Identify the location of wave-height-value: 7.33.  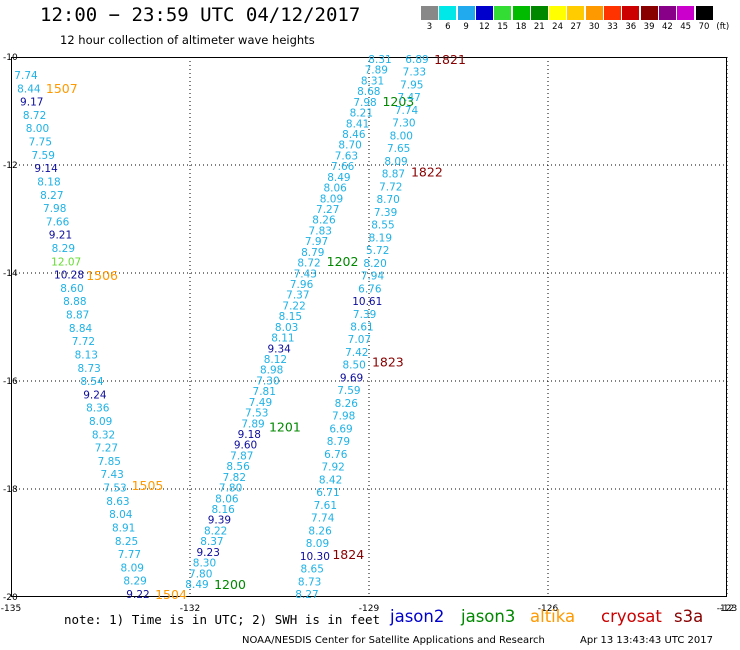
(414, 73).